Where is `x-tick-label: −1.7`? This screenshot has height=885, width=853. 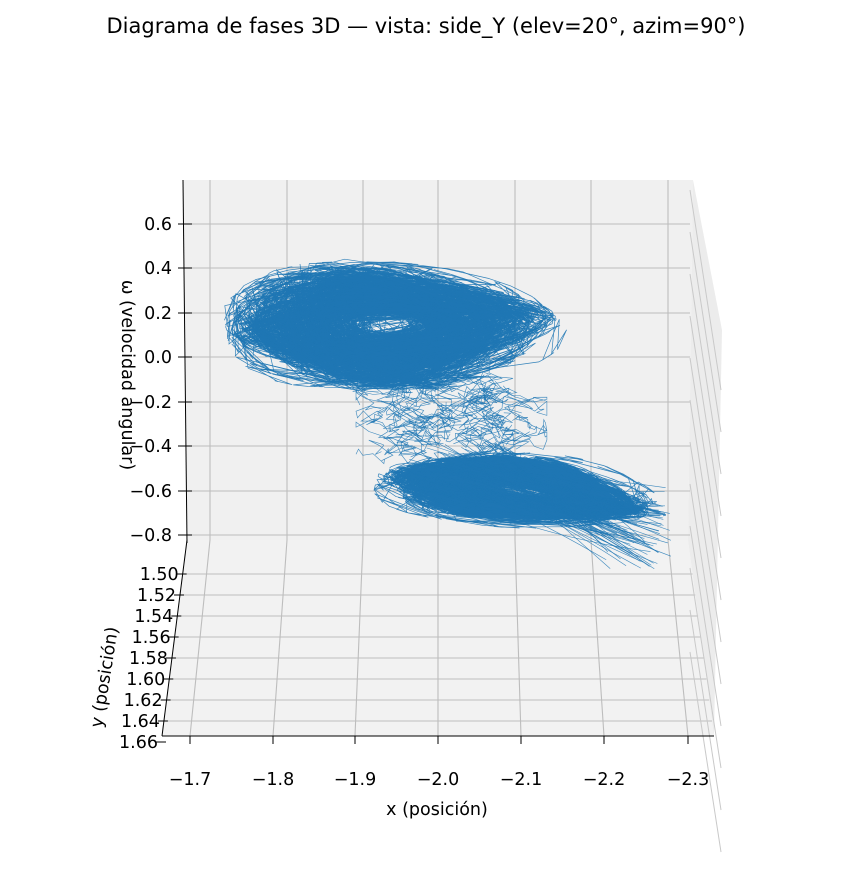
x-tick-label: −1.7 is located at coordinates (190, 780).